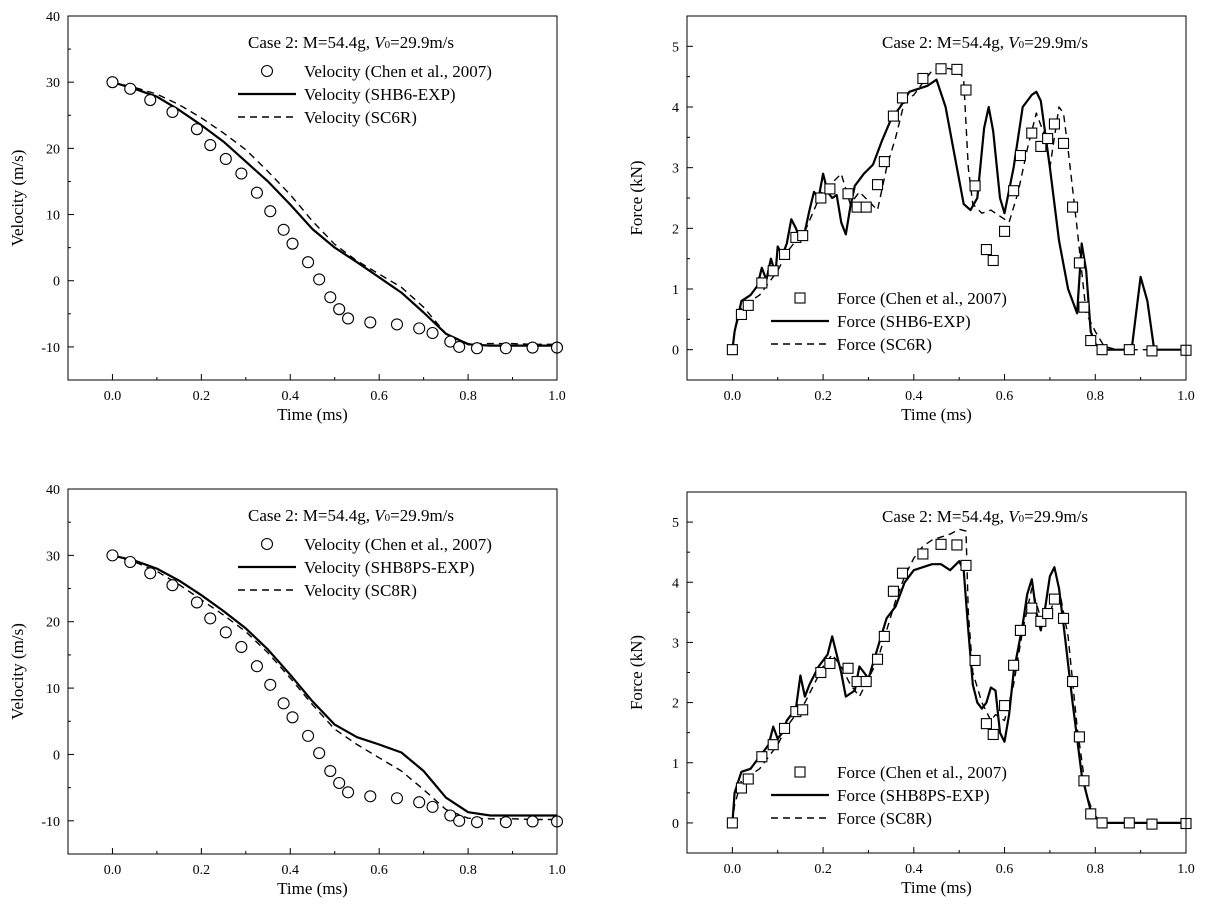  Describe the element at coordinates (985, 516) in the screenshot. I see `case-annotation: Case 2: M=54.4g, V0=29.9m/s` at that location.